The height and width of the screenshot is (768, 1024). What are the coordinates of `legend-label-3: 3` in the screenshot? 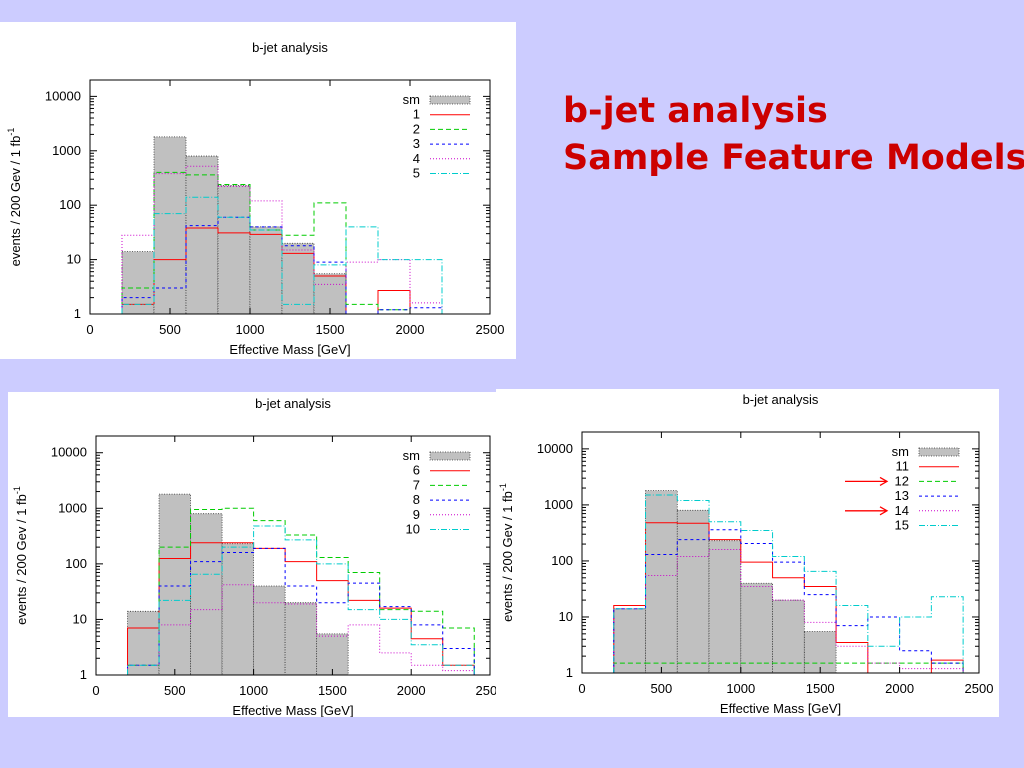 It's located at (416, 143).